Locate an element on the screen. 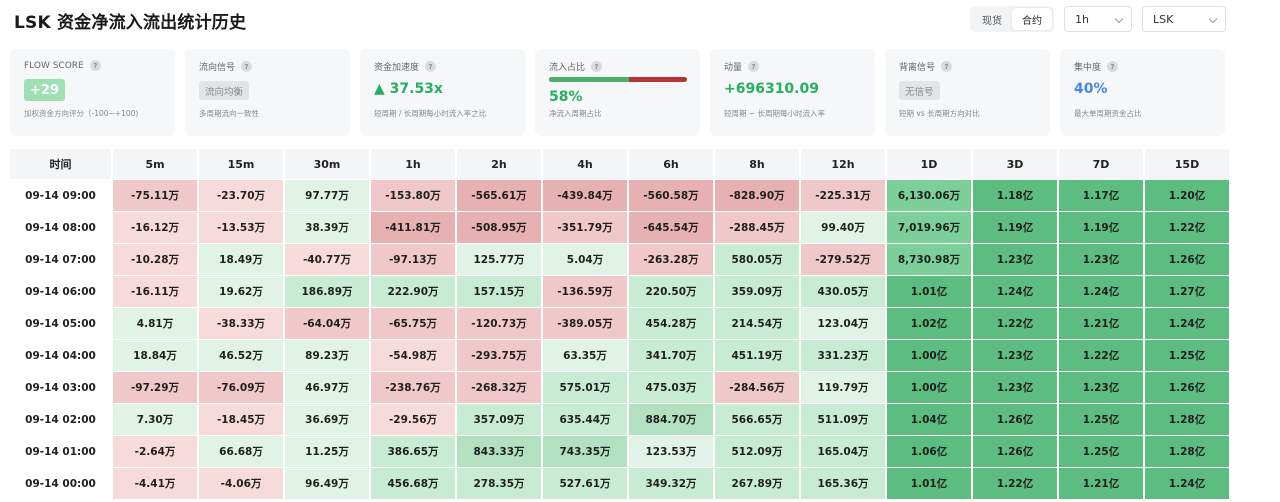  flow-cell: 386.65万 is located at coordinates (413, 451).